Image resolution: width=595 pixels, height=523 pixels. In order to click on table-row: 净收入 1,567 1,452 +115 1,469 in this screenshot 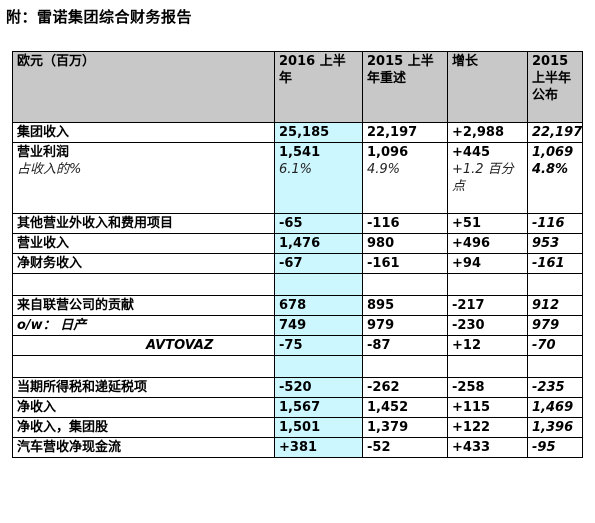, I will do `click(297, 407)`.